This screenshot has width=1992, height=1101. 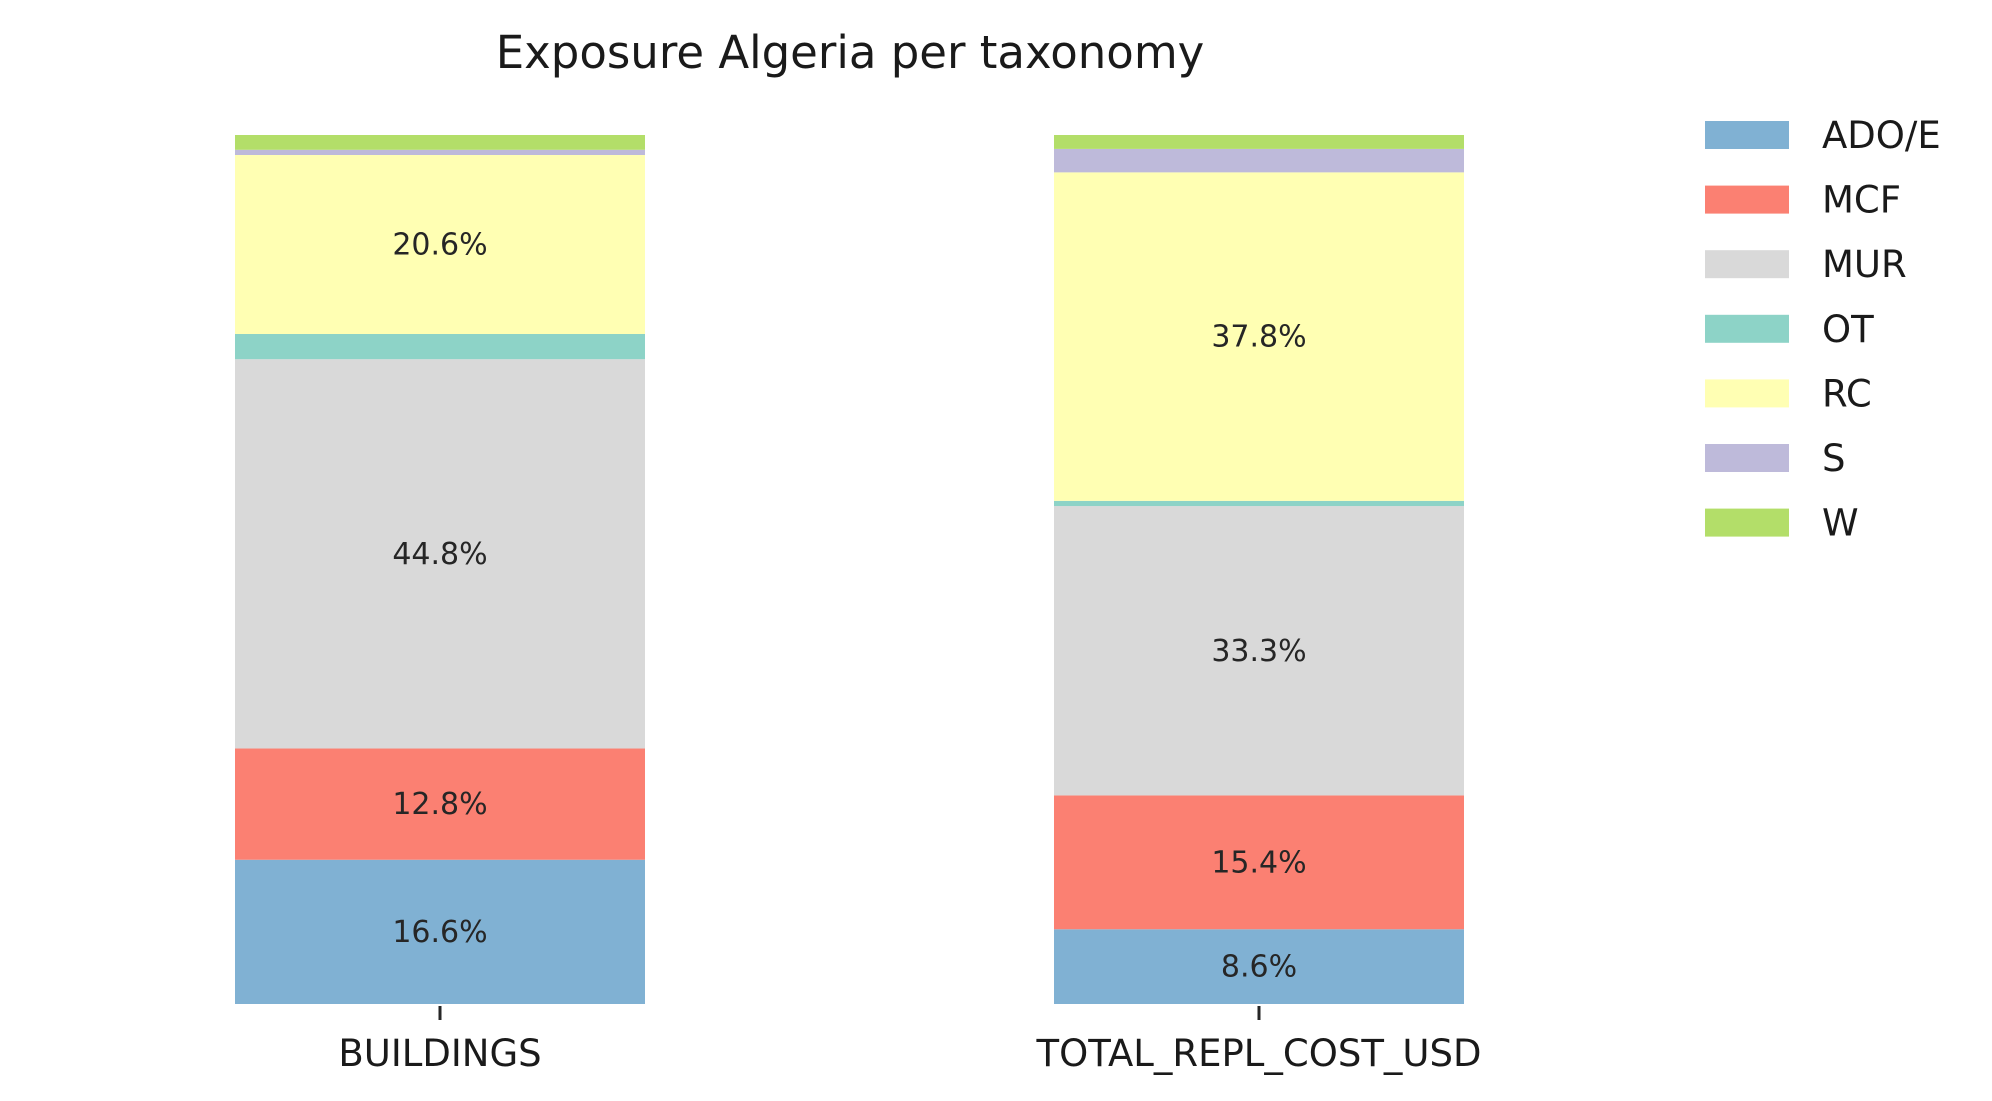 I want to click on bar-segment-total-repl-cost-usd-ot, so click(x=1259, y=503).